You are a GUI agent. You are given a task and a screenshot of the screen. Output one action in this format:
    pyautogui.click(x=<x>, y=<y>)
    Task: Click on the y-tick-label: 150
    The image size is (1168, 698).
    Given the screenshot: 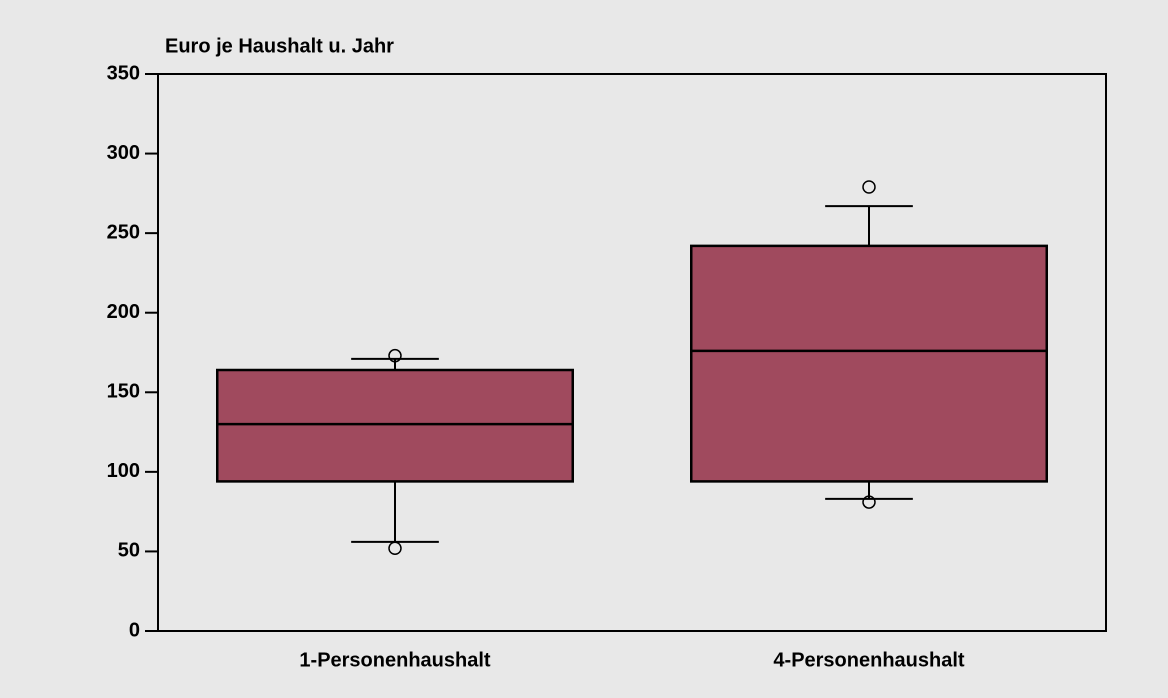 What is the action you would take?
    pyautogui.click(x=123, y=392)
    